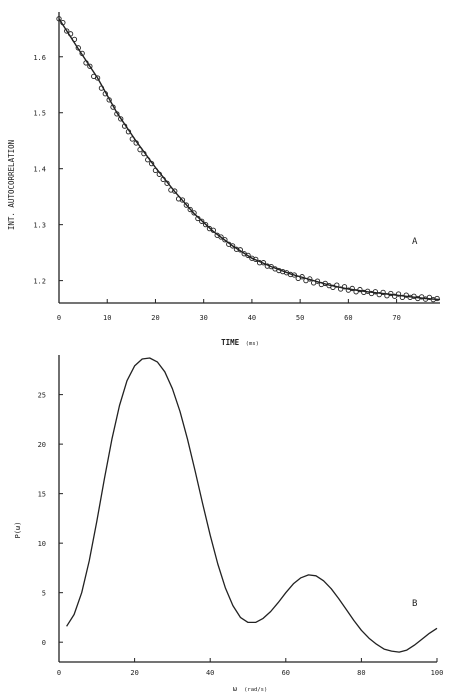 This screenshot has height=698, width=474. What do you see at coordinates (250, 689) in the screenshot?
I see `panel-b-x-axis-title: ω (rad/s)` at bounding box center [250, 689].